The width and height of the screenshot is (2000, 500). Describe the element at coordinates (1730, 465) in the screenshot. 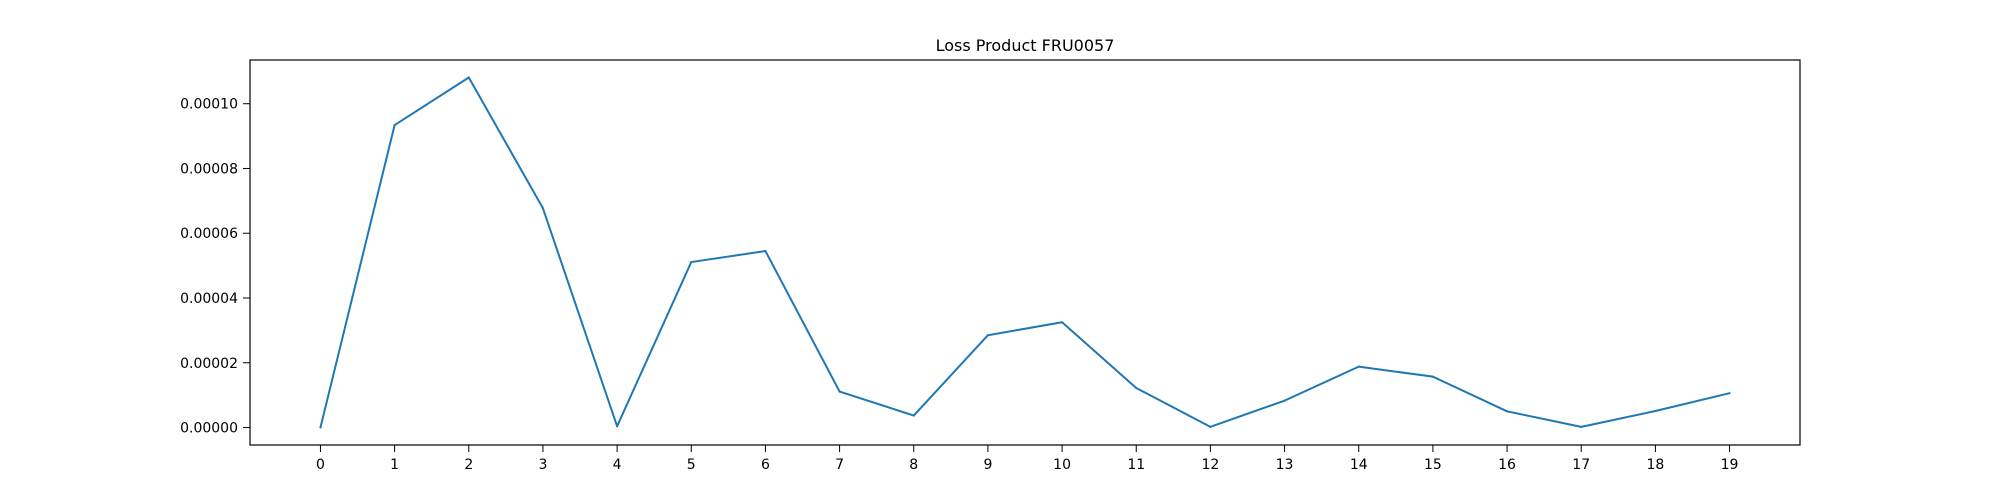

I see `x-tick-label: 19` at that location.